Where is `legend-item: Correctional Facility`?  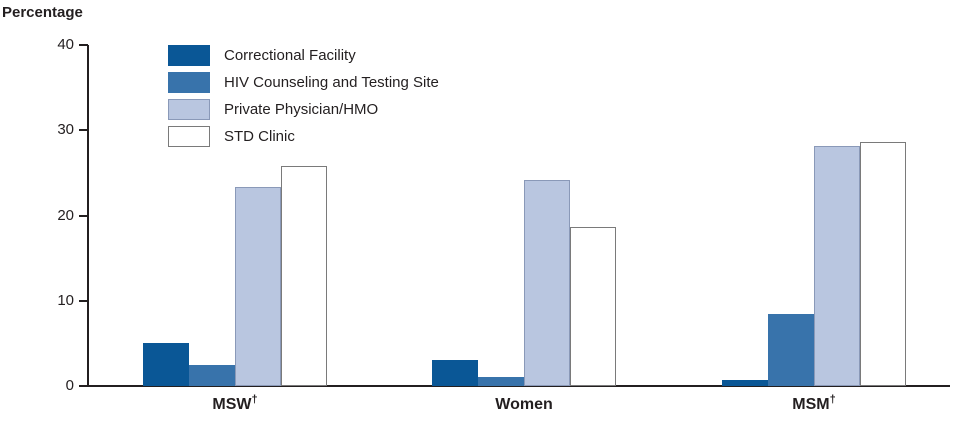
legend-item: Correctional Facility is located at coordinates (303, 55).